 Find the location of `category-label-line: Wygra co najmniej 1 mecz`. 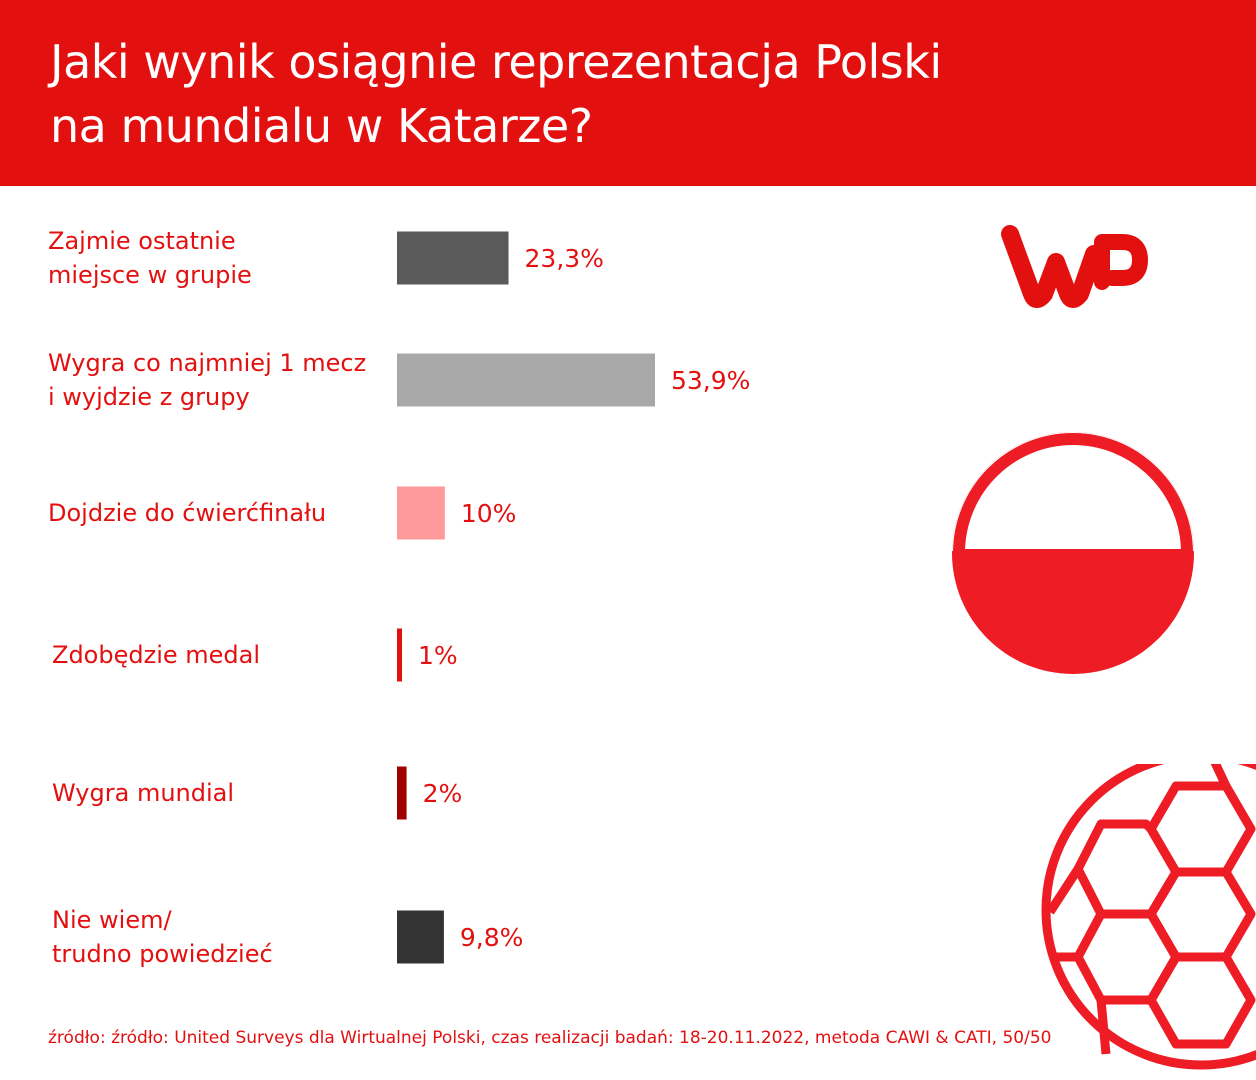

category-label-line: Wygra co najmniej 1 mecz is located at coordinates (207, 363).